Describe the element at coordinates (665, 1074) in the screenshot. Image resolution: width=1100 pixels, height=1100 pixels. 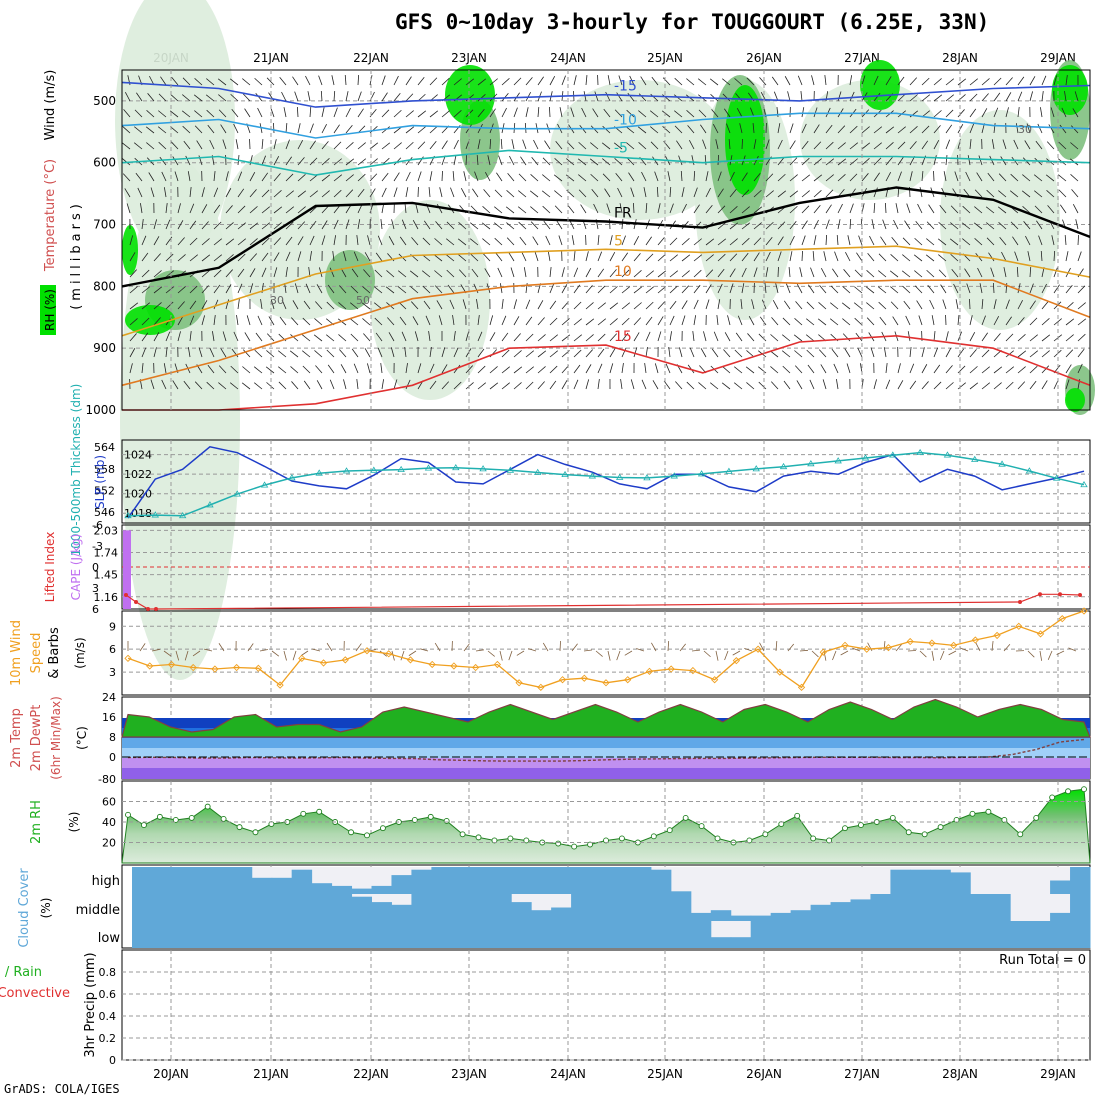
I see `x-tick-bottom: 25JAN` at that location.